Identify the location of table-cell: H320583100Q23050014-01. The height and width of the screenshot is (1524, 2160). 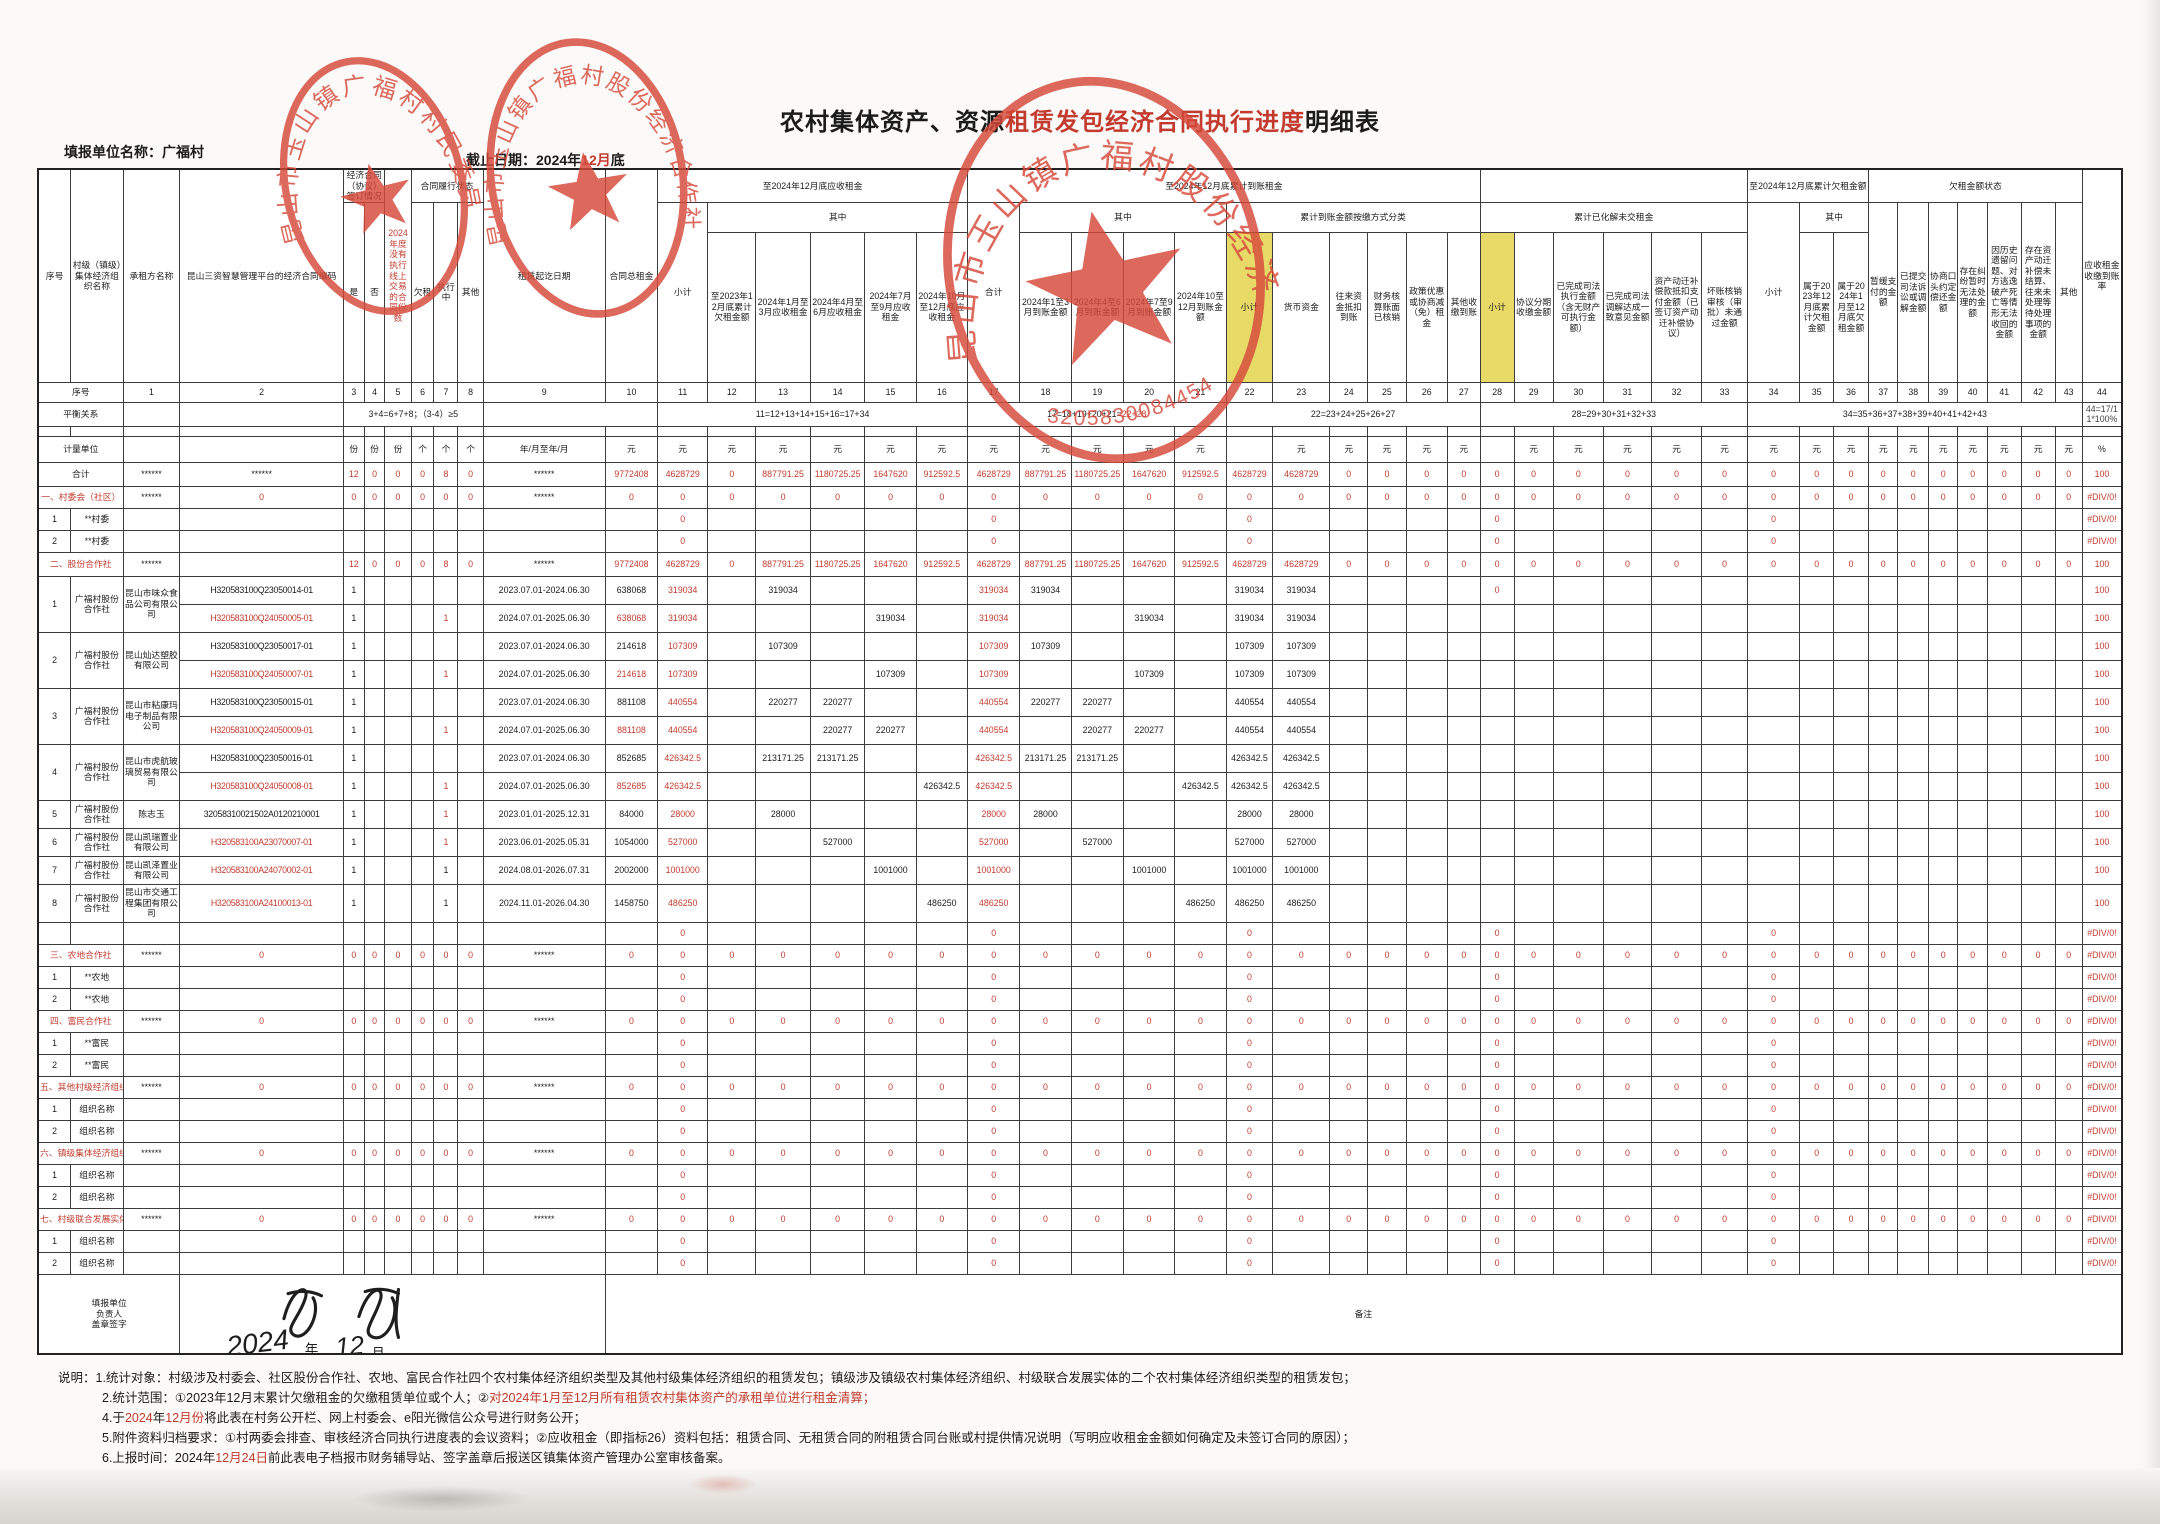
(261, 590).